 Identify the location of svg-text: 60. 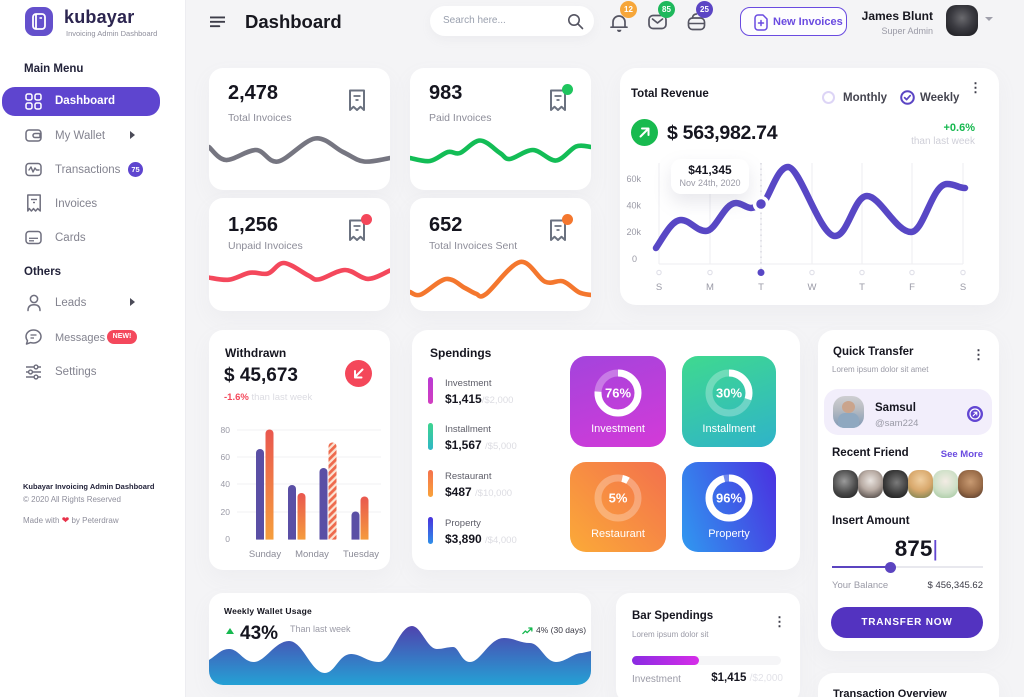
(226, 457).